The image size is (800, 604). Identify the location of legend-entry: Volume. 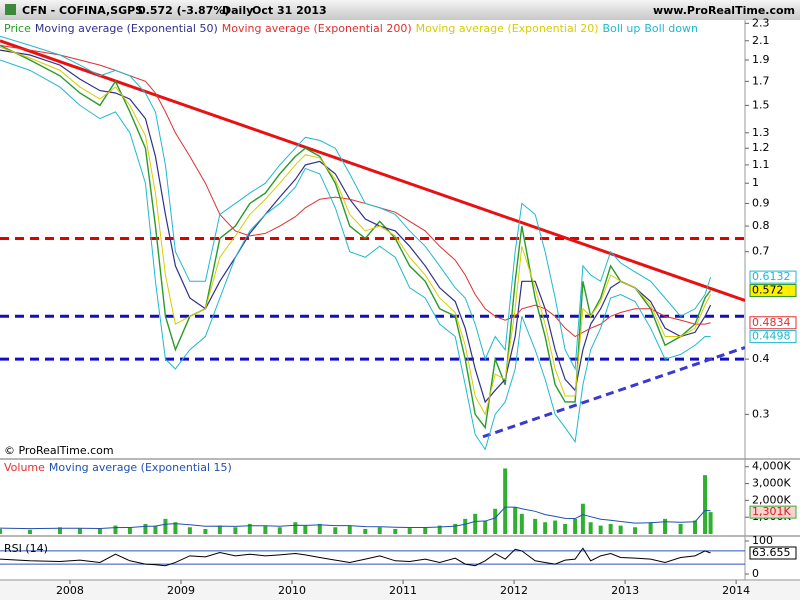
(24, 467).